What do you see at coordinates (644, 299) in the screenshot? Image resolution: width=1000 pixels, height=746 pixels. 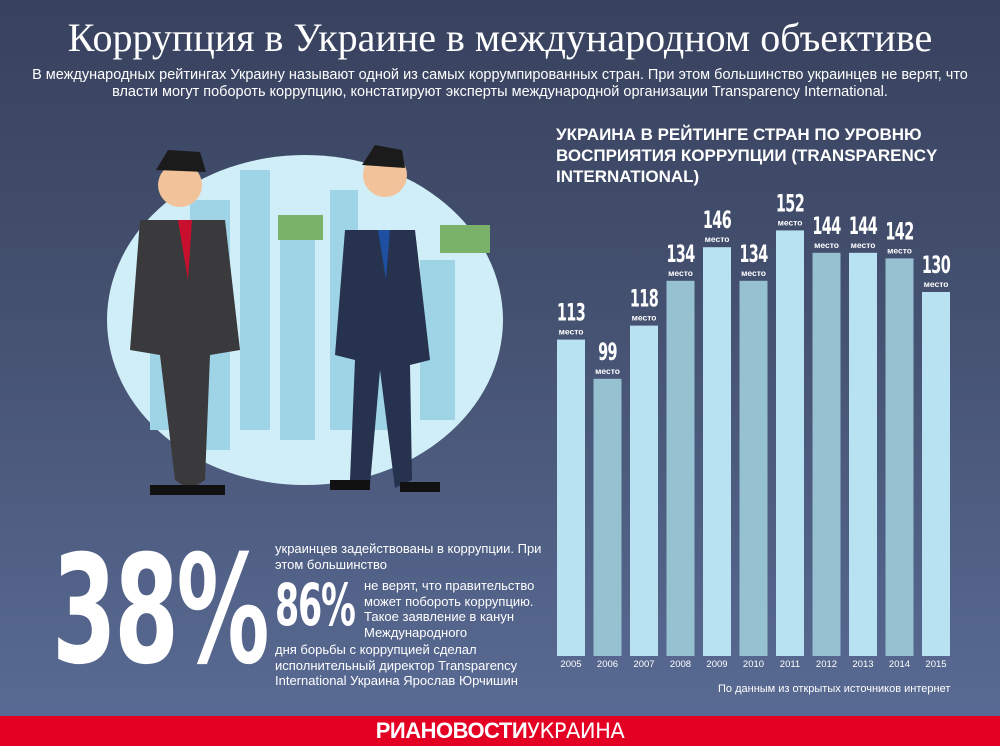 I see `data-label: 118` at bounding box center [644, 299].